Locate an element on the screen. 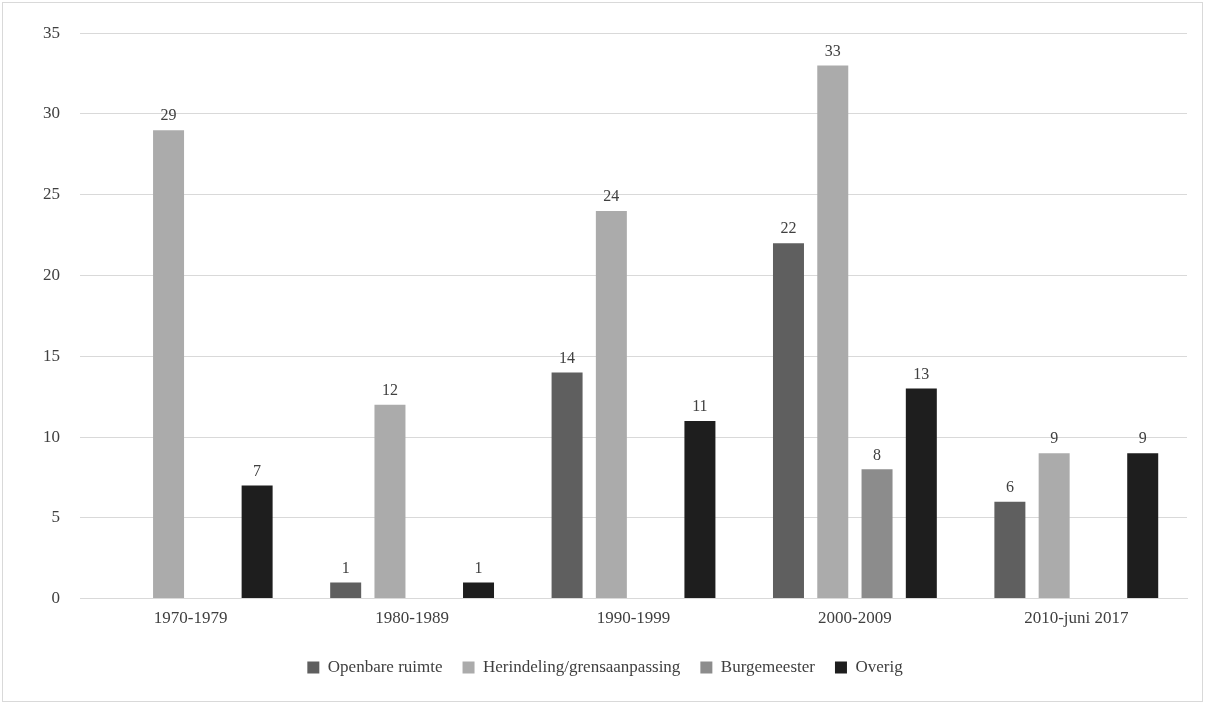 Image resolution: width=1205 pixels, height=704 pixels. data-label: 33 is located at coordinates (832, 50).